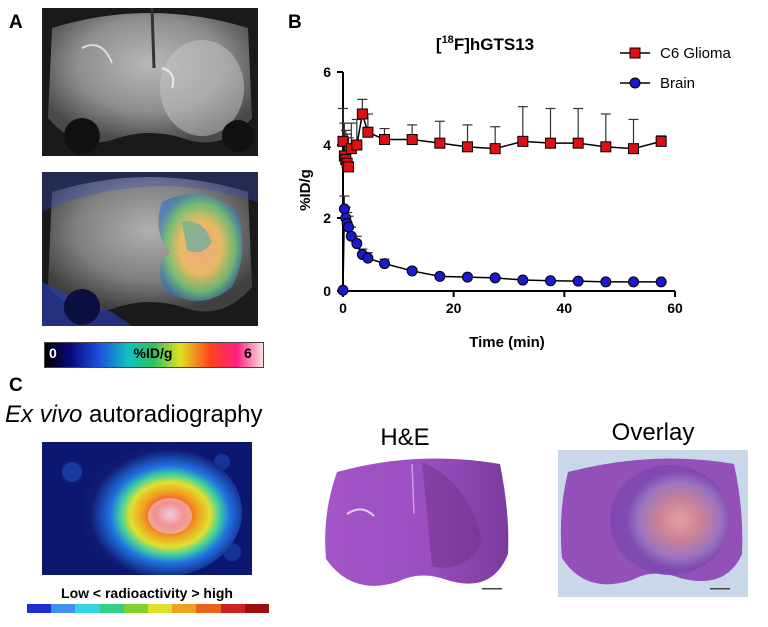 This screenshot has width=768, height=627. Describe the element at coordinates (327, 72) in the screenshot. I see `y-tick-label-3: 6` at that location.